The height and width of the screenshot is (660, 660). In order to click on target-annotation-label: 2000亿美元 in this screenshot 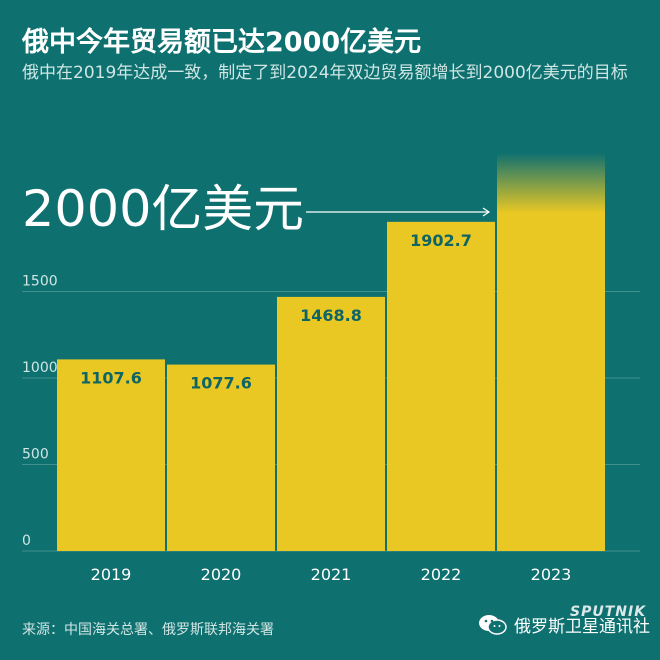, I will do `click(163, 209)`.